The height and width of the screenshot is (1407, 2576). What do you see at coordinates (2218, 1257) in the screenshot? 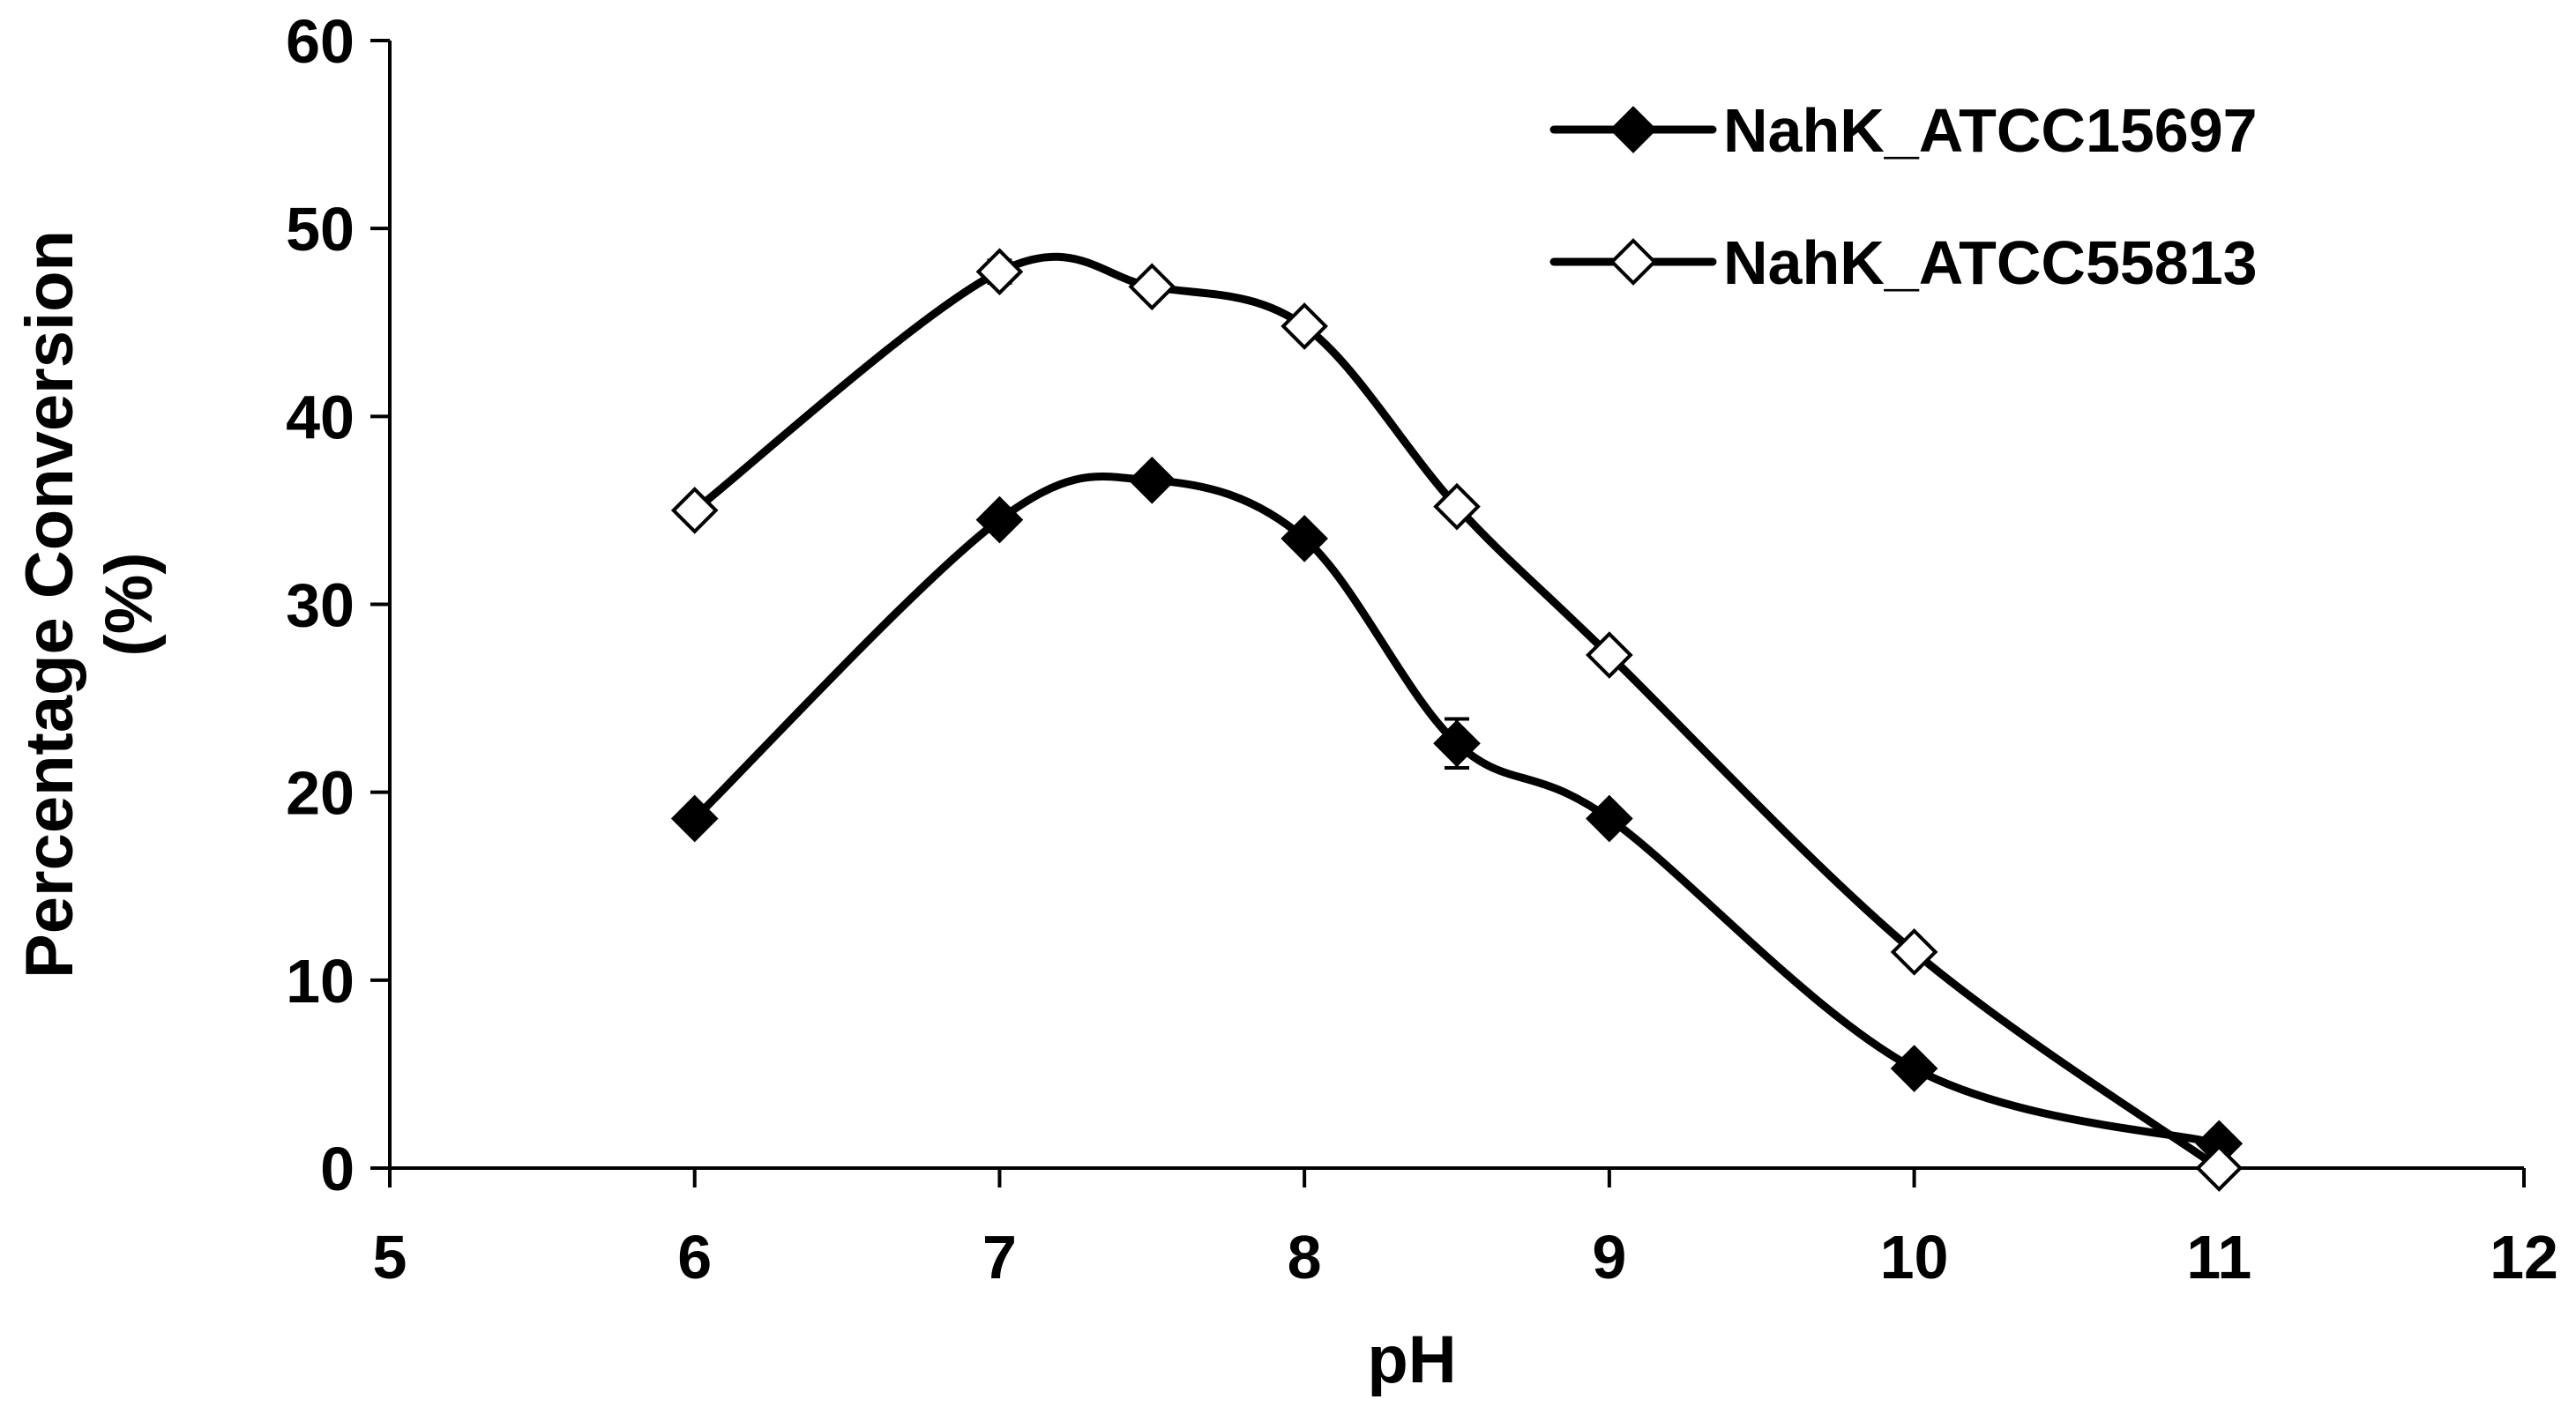
I see `x-tick-label: 11` at bounding box center [2218, 1257].